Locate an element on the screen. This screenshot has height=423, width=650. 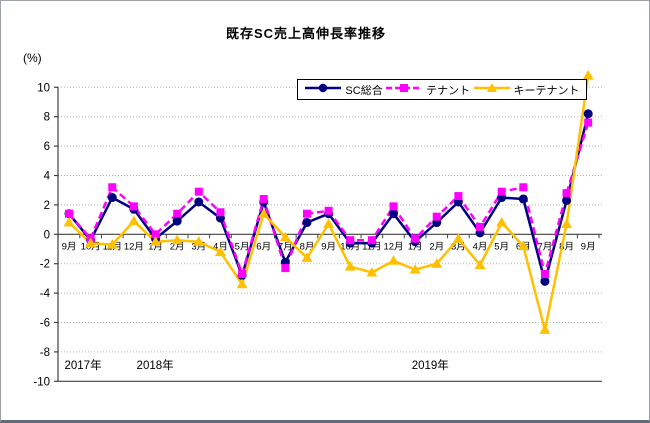
legend-sample-line-square is located at coordinates (404, 90).